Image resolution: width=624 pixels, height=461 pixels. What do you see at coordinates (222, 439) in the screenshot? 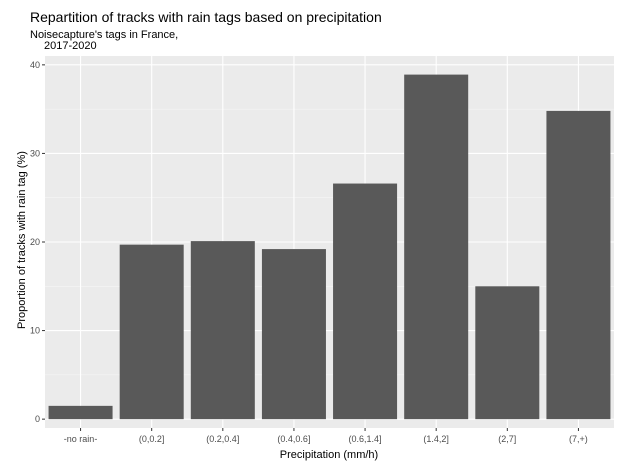
I see `x-tick-label: (0.2,0.4]` at bounding box center [222, 439].